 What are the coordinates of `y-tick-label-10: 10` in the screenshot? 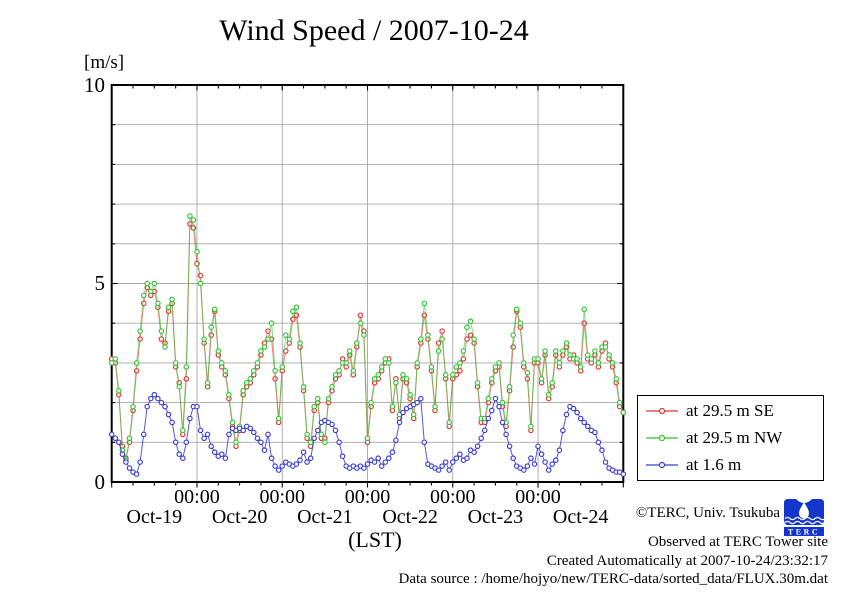 It's located at (94, 85).